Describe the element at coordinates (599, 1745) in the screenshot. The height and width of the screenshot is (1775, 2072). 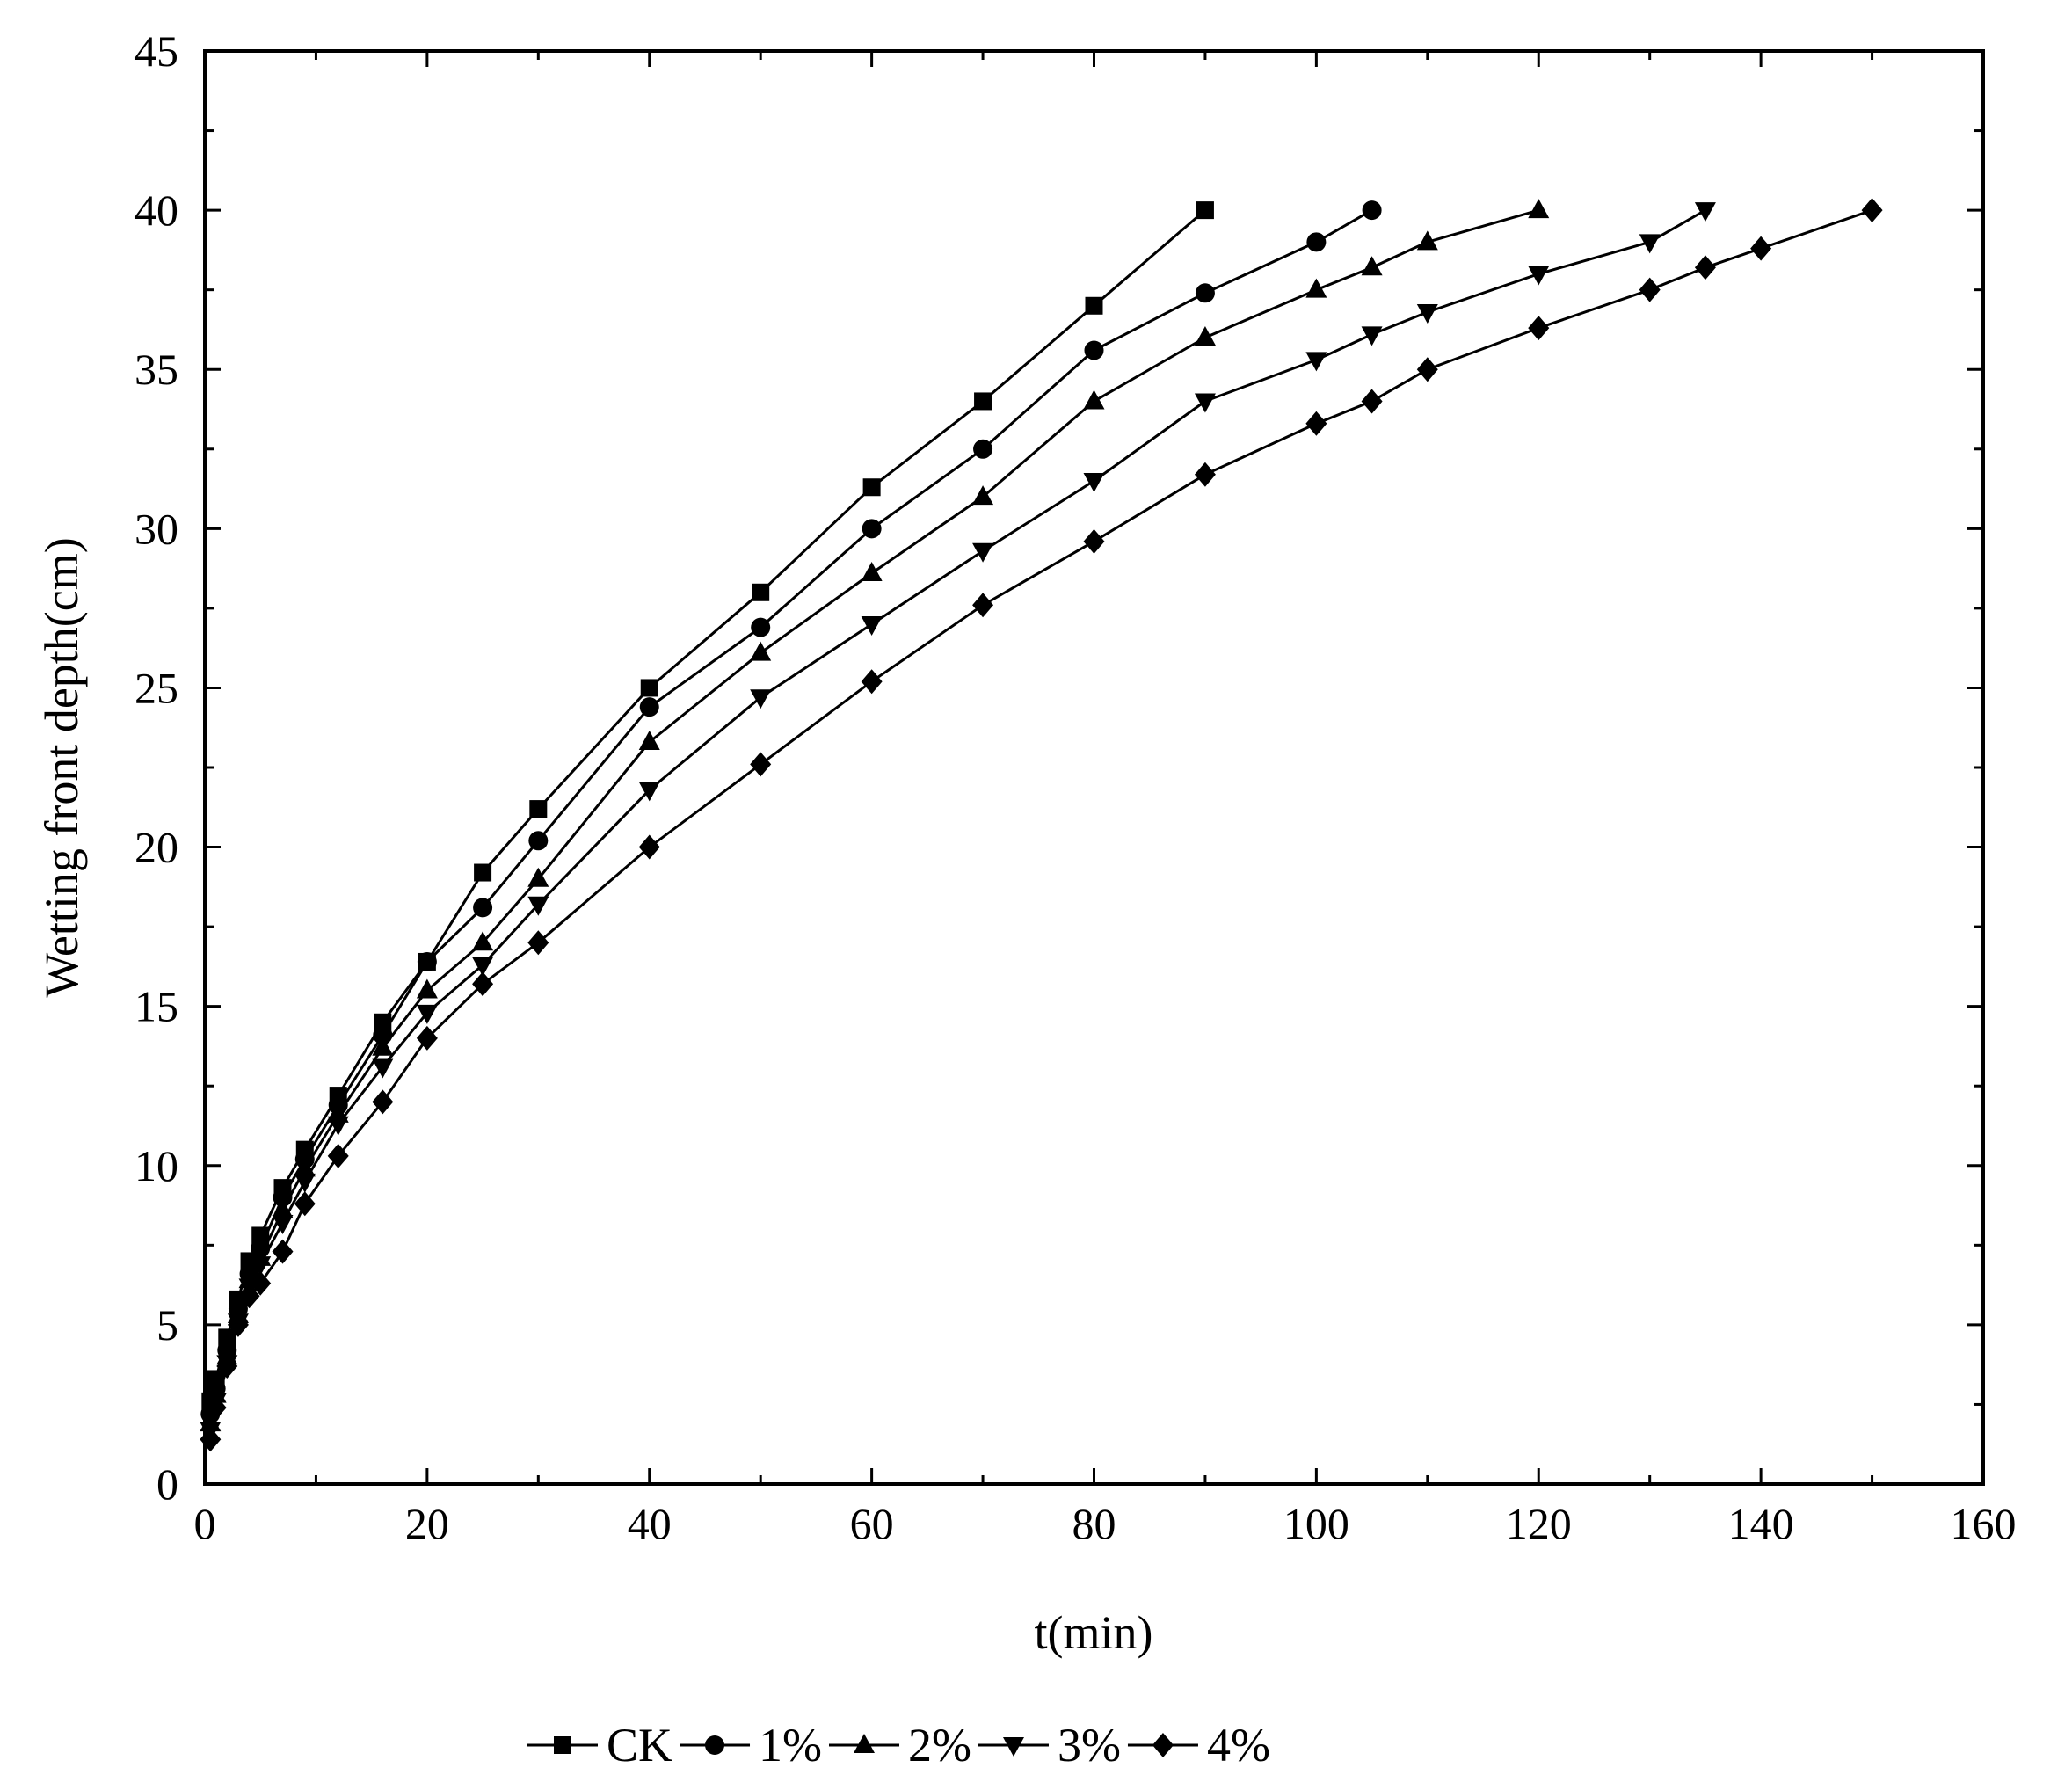
I see `legend-item: CK` at that location.